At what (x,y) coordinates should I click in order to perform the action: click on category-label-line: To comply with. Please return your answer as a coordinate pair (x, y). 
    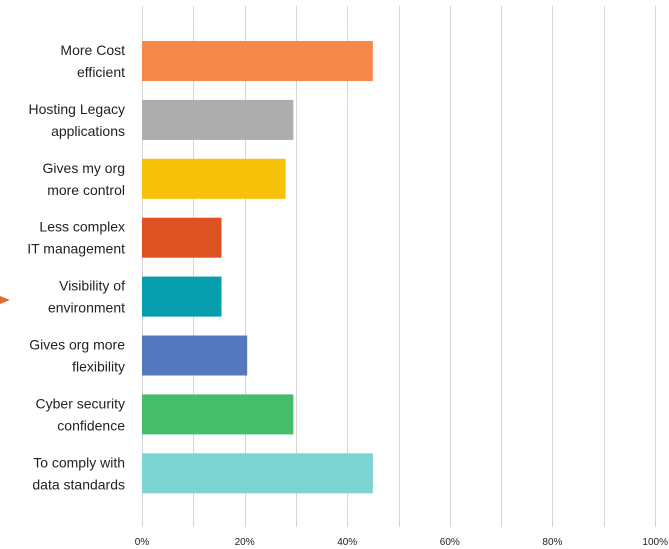
    Looking at the image, I should click on (79, 462).